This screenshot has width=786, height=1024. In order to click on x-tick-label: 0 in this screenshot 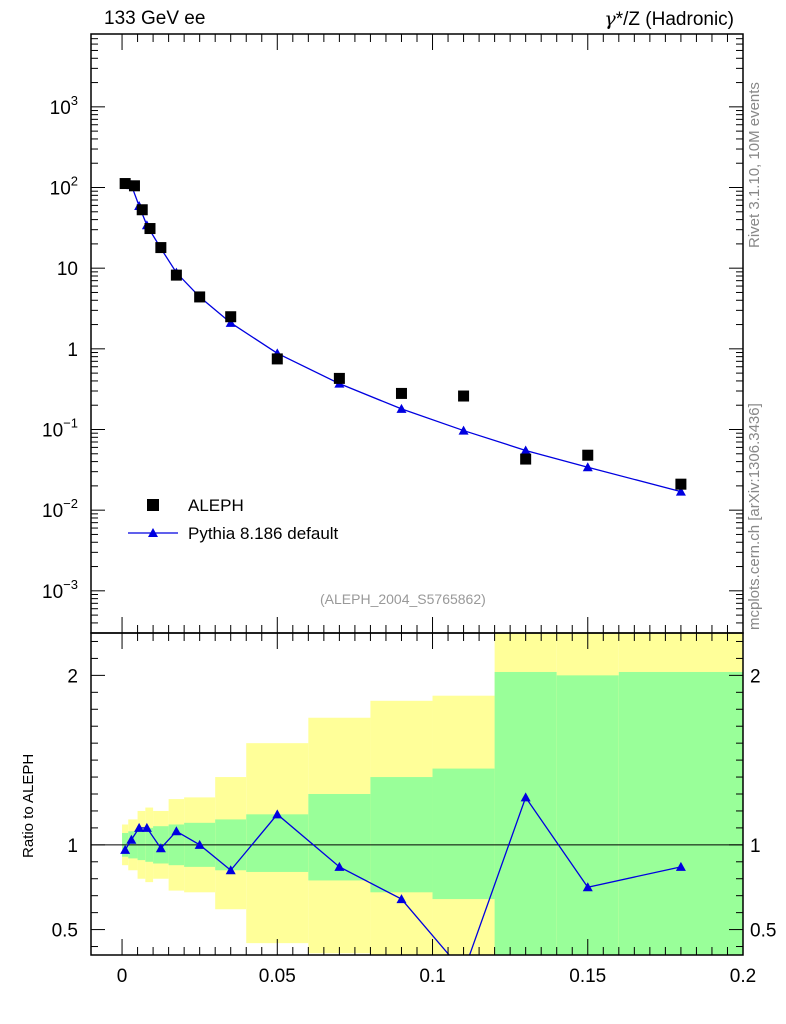, I will do `click(122, 976)`.